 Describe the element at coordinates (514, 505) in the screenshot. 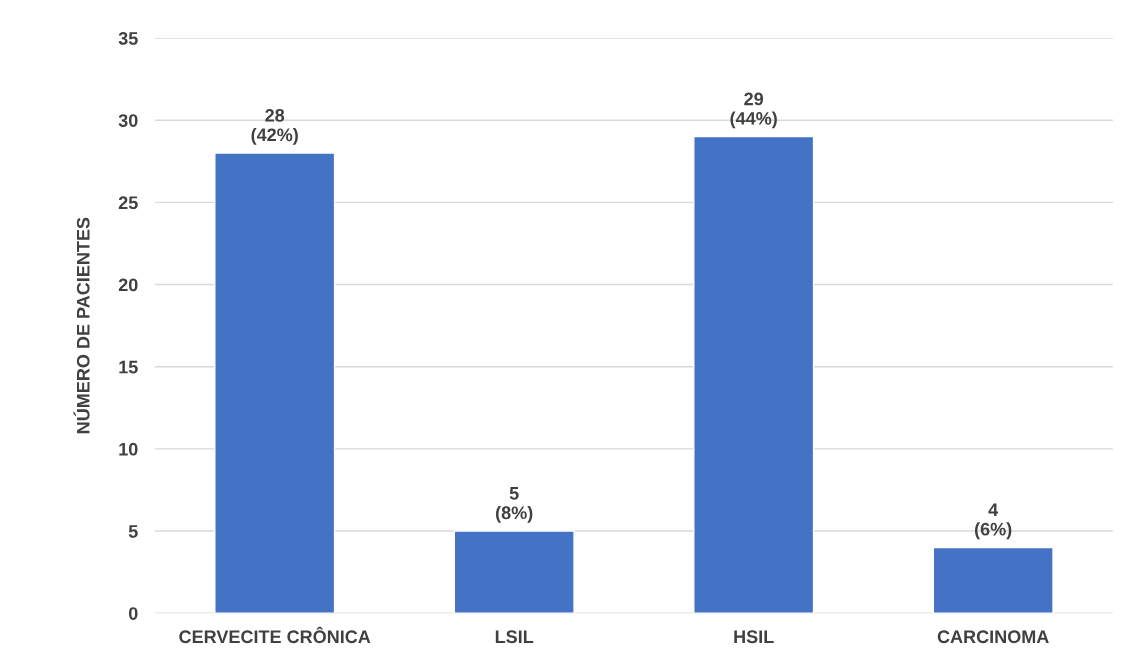

I see `data-label: 5 (8%)` at that location.